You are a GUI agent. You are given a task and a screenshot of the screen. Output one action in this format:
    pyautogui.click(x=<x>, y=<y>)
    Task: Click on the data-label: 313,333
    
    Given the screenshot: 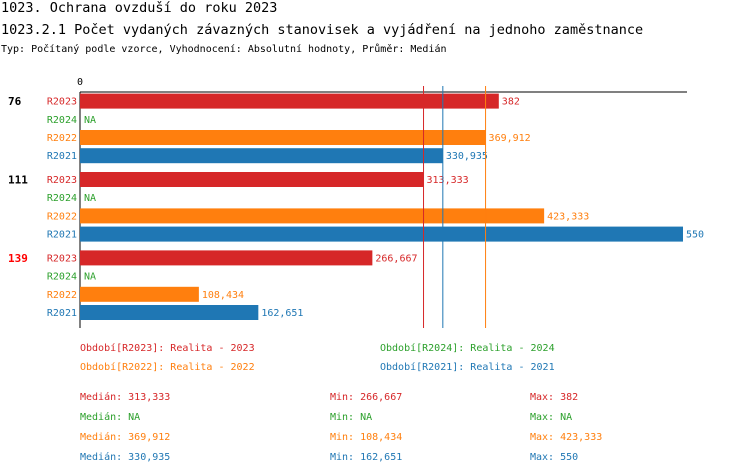 What is the action you would take?
    pyautogui.click(x=448, y=180)
    